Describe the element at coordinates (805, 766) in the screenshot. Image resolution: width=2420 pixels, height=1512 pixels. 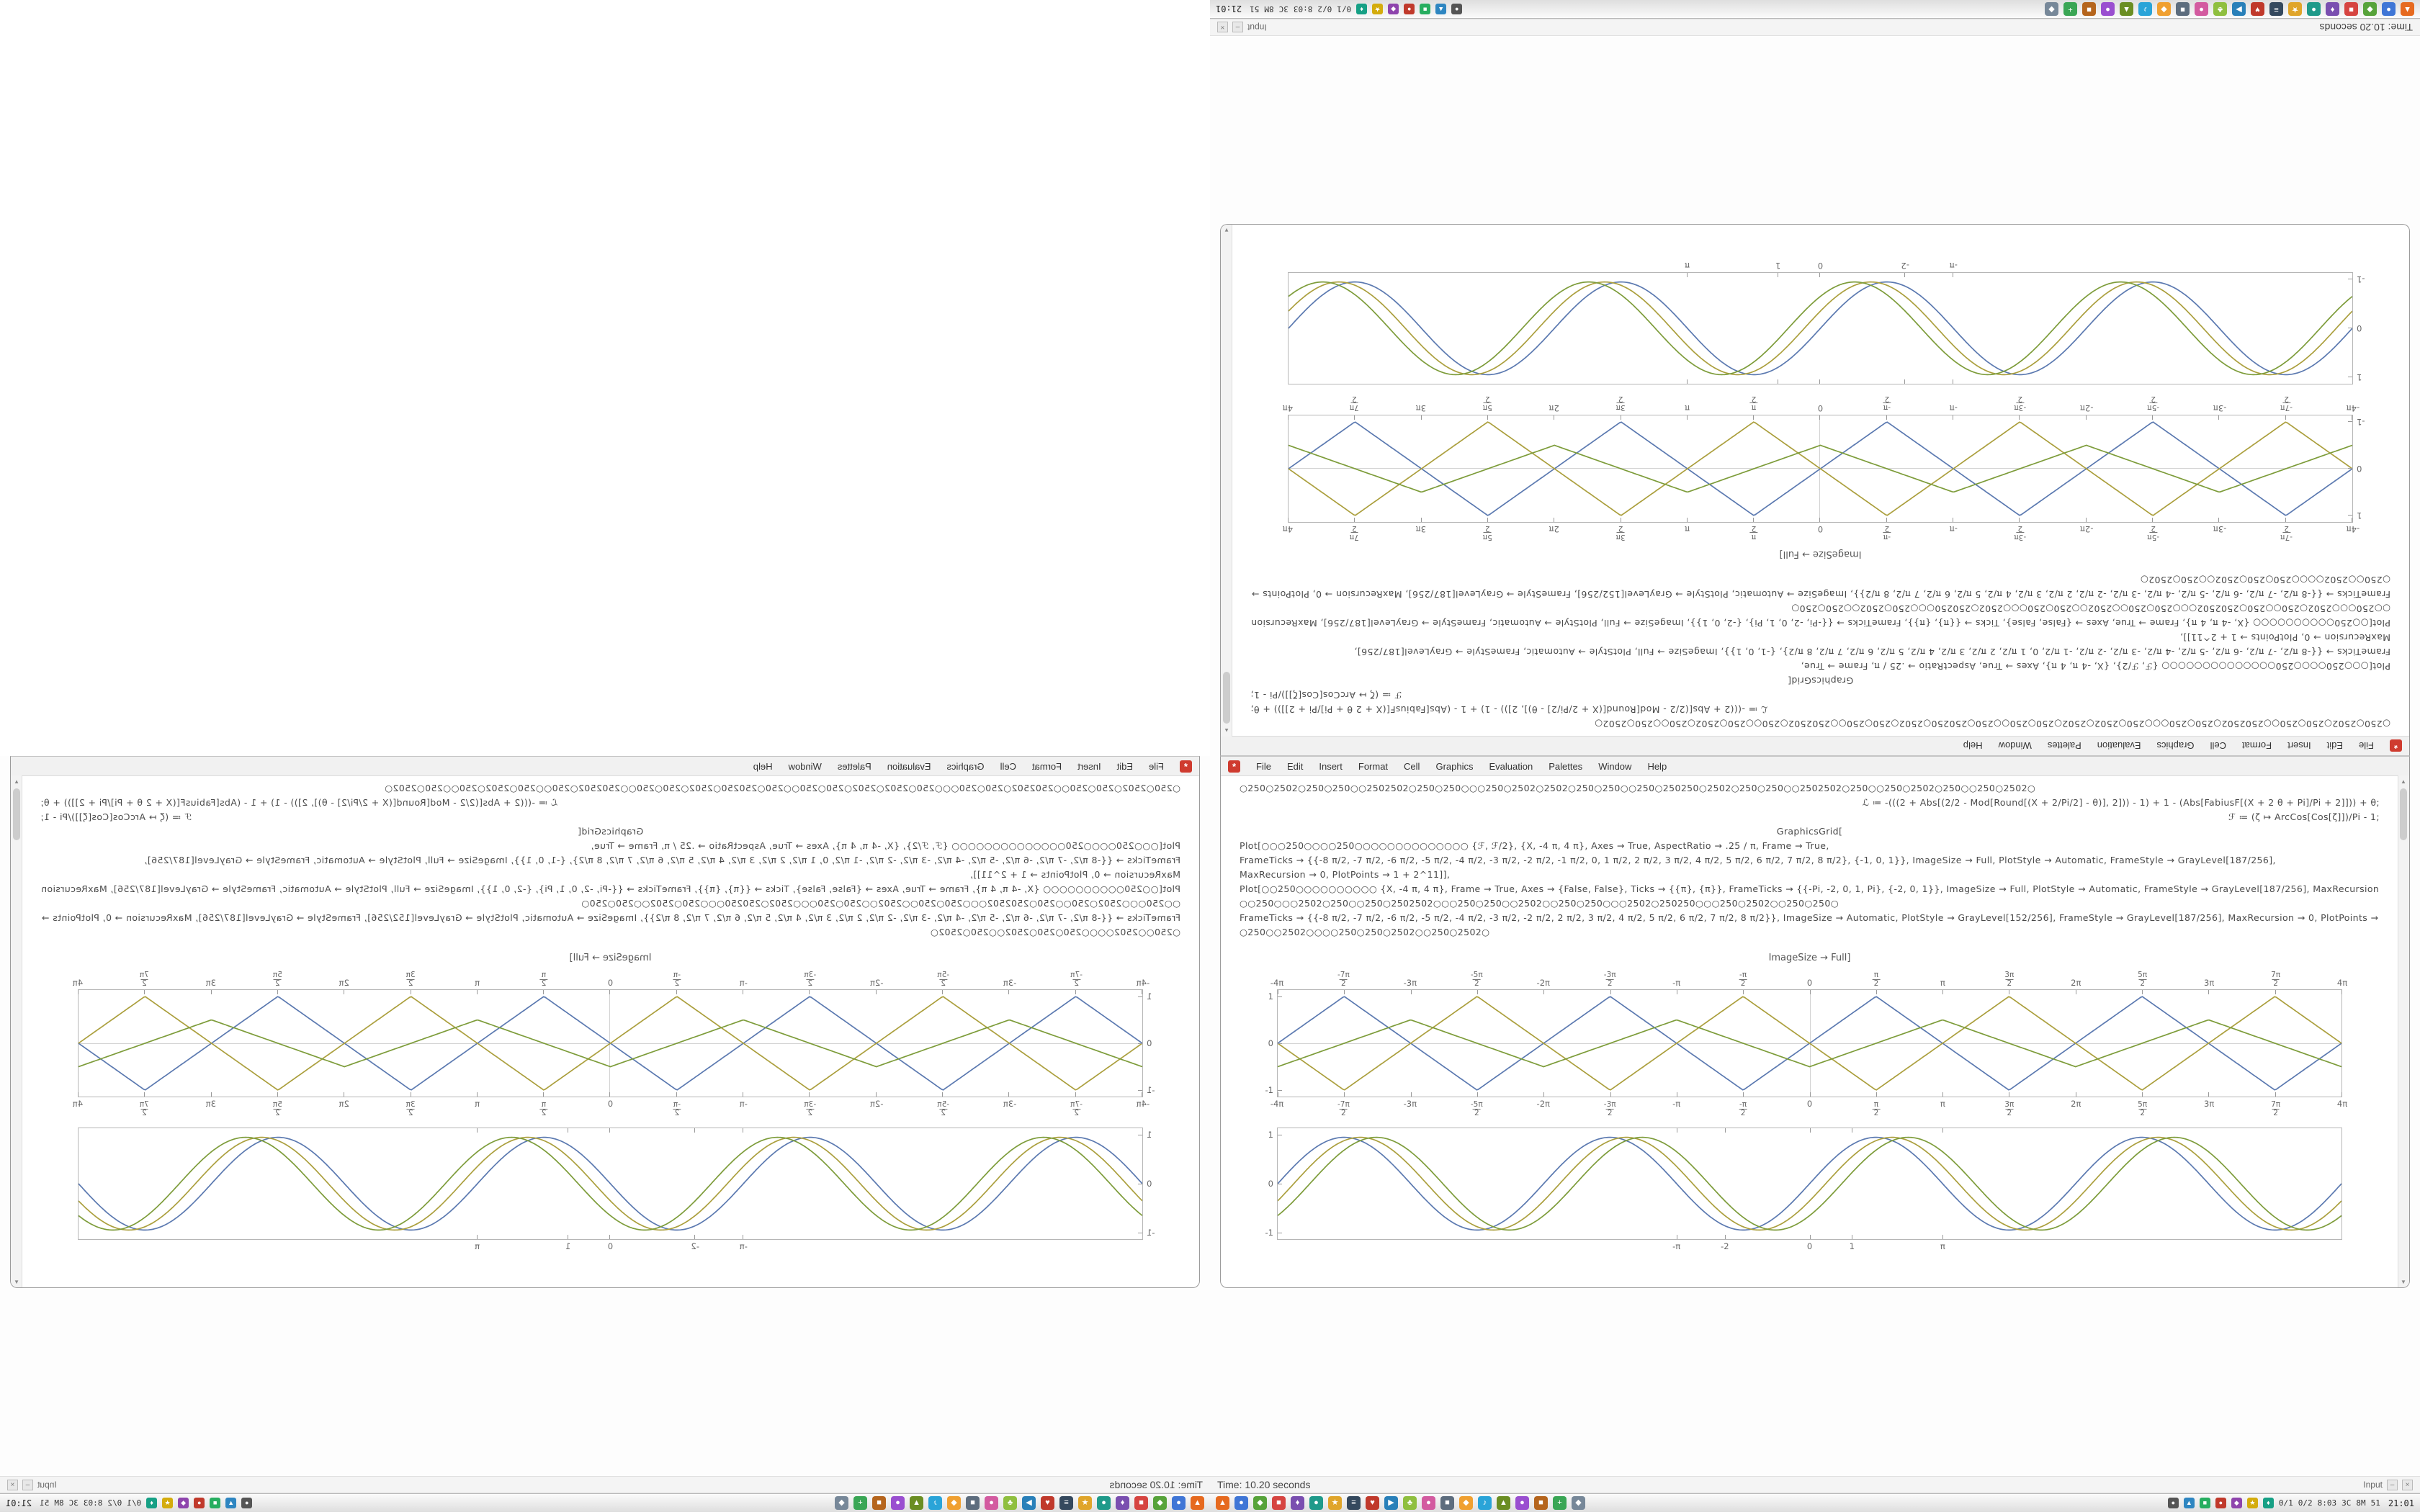
I see `menu-item-window: Window` at that location.